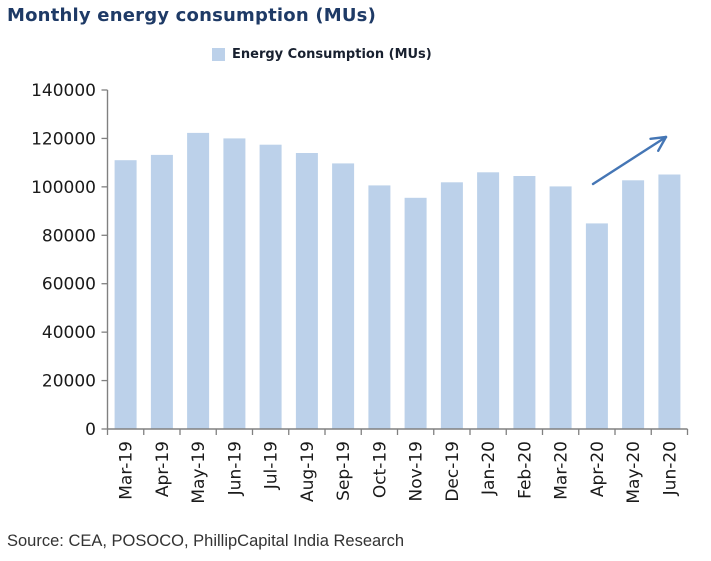 The image size is (711, 561). What do you see at coordinates (308, 471) in the screenshot?
I see `x-axis-category-label: Aug-19` at bounding box center [308, 471].